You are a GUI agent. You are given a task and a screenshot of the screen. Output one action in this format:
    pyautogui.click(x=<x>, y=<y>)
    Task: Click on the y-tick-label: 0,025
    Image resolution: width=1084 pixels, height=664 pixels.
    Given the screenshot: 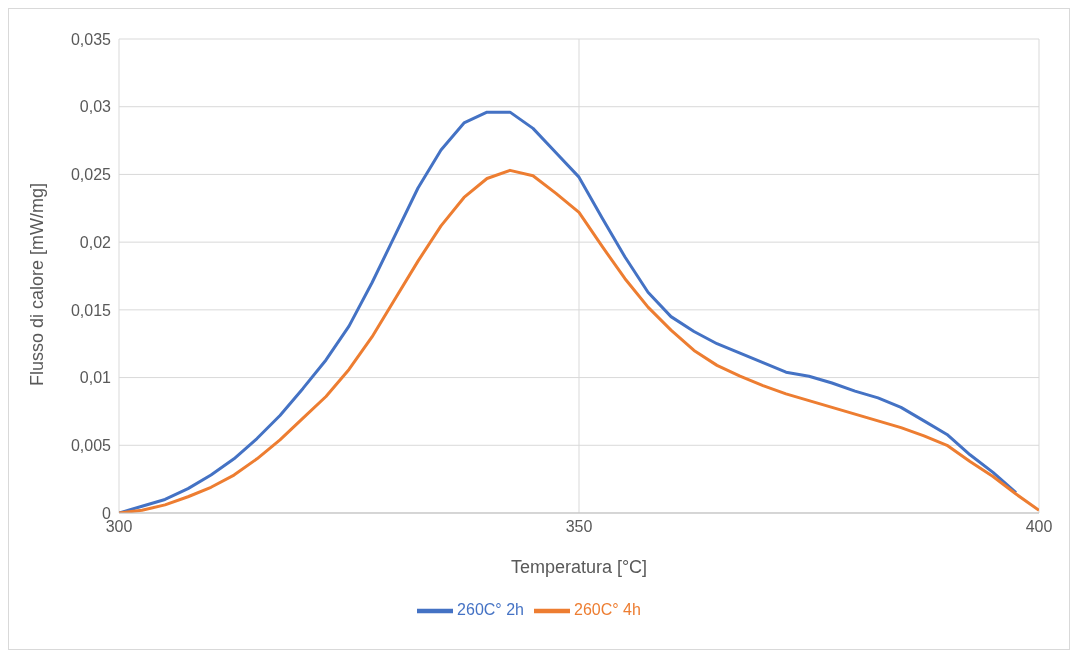 What is the action you would take?
    pyautogui.click(x=91, y=175)
    